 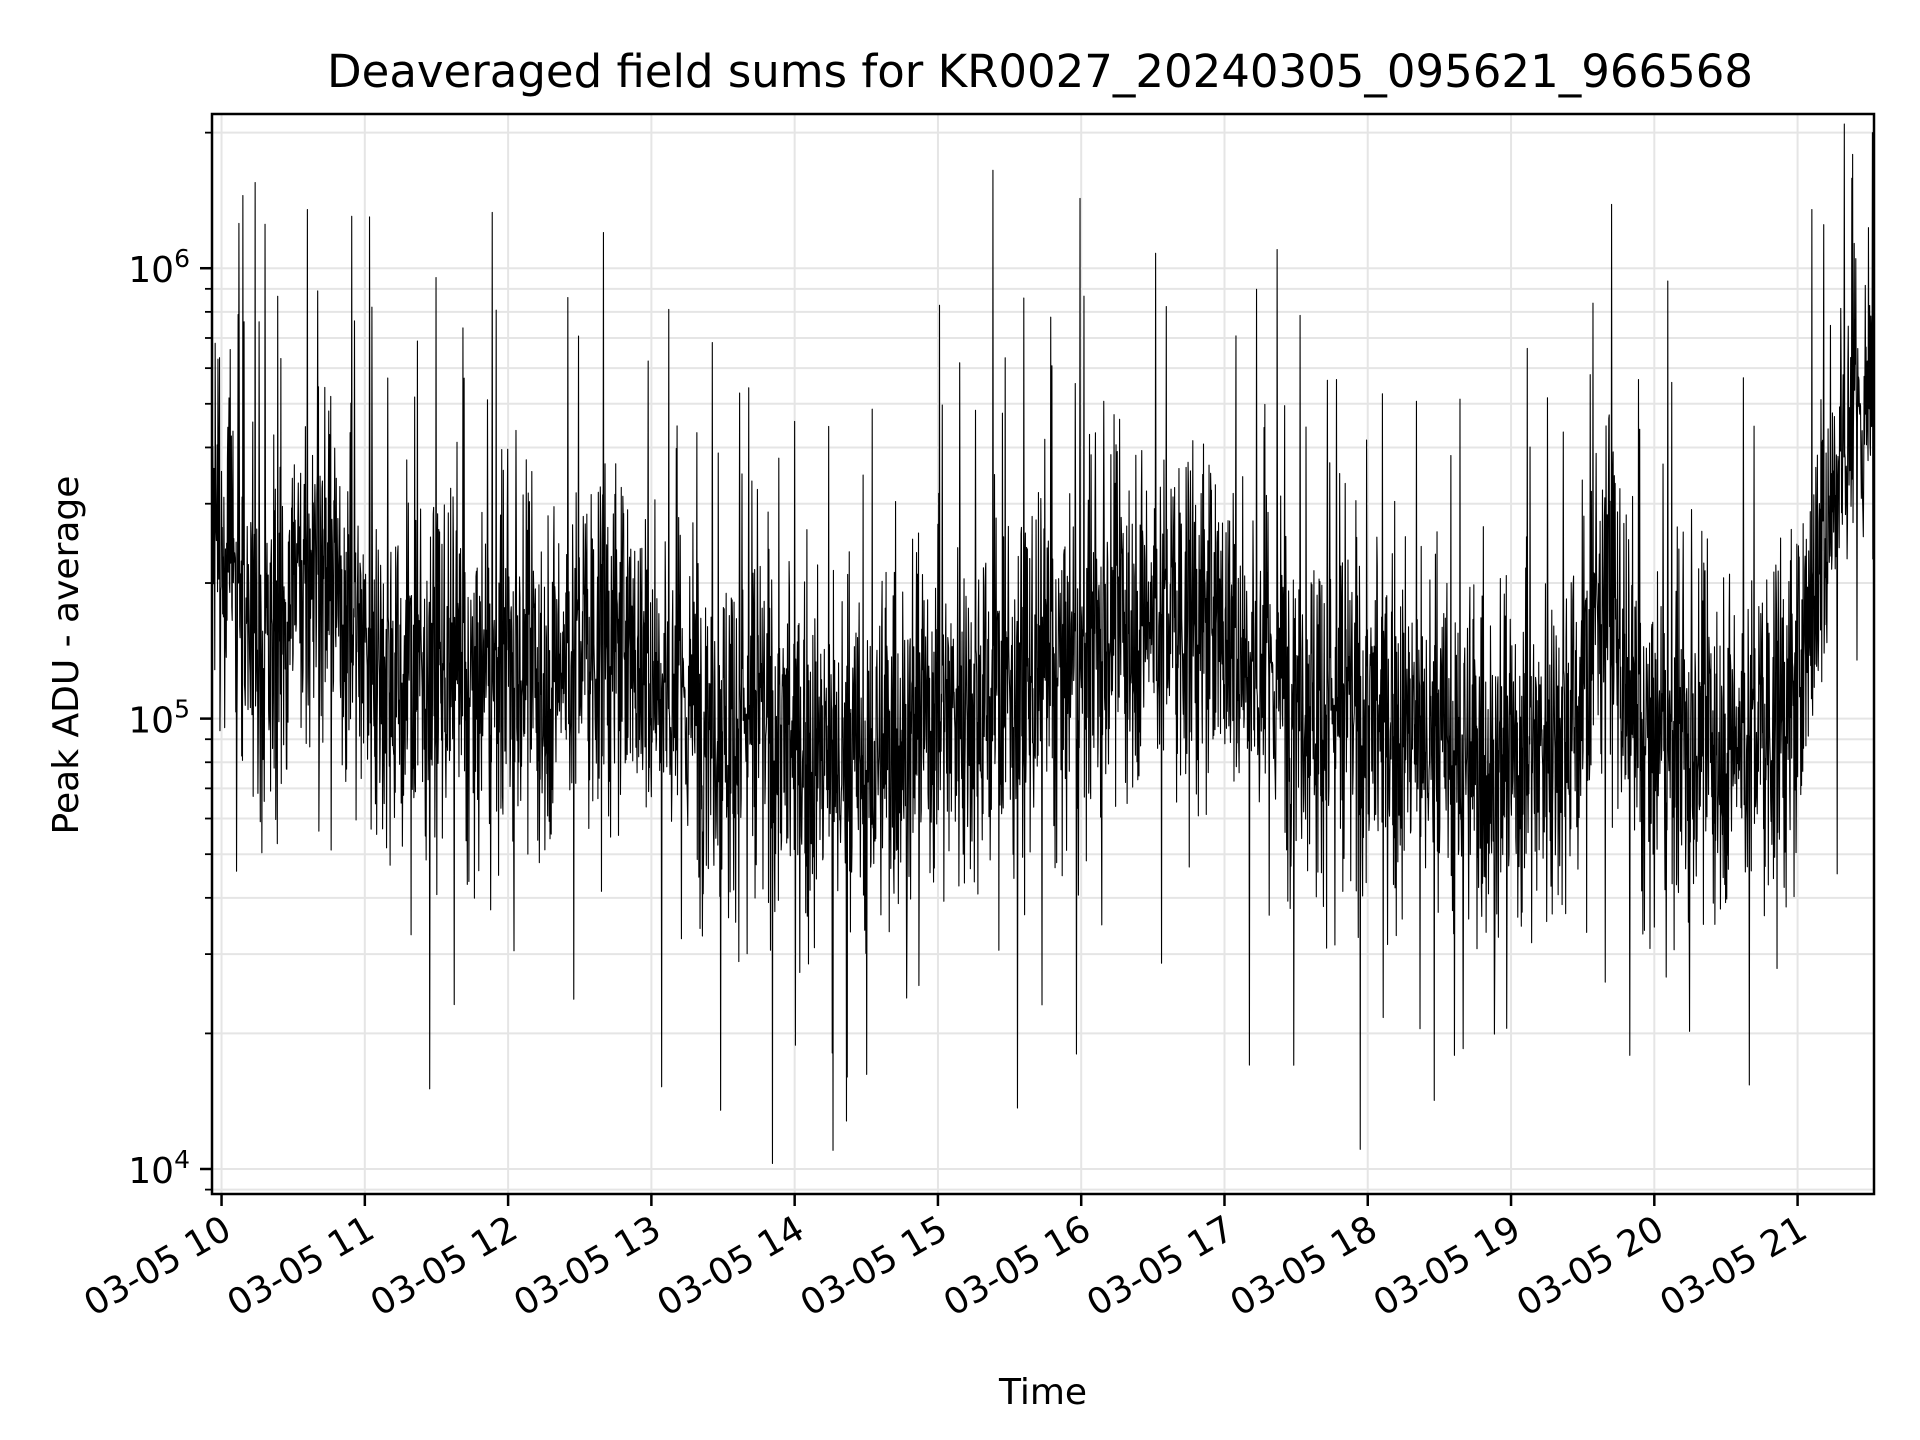 I want to click on y-axis: 10⁴ 10⁵ 10⁶, so click(x=170, y=661).